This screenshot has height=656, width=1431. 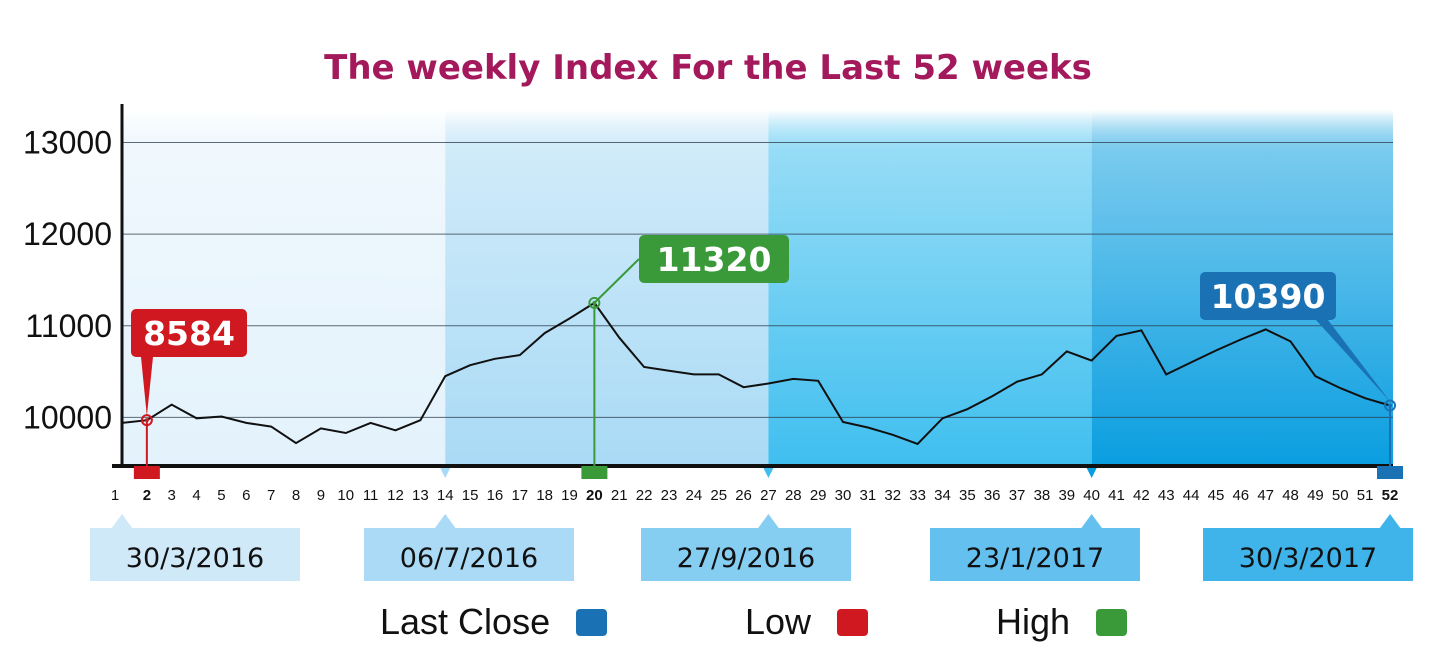 I want to click on y-tick-10000: 10000, so click(x=67, y=417).